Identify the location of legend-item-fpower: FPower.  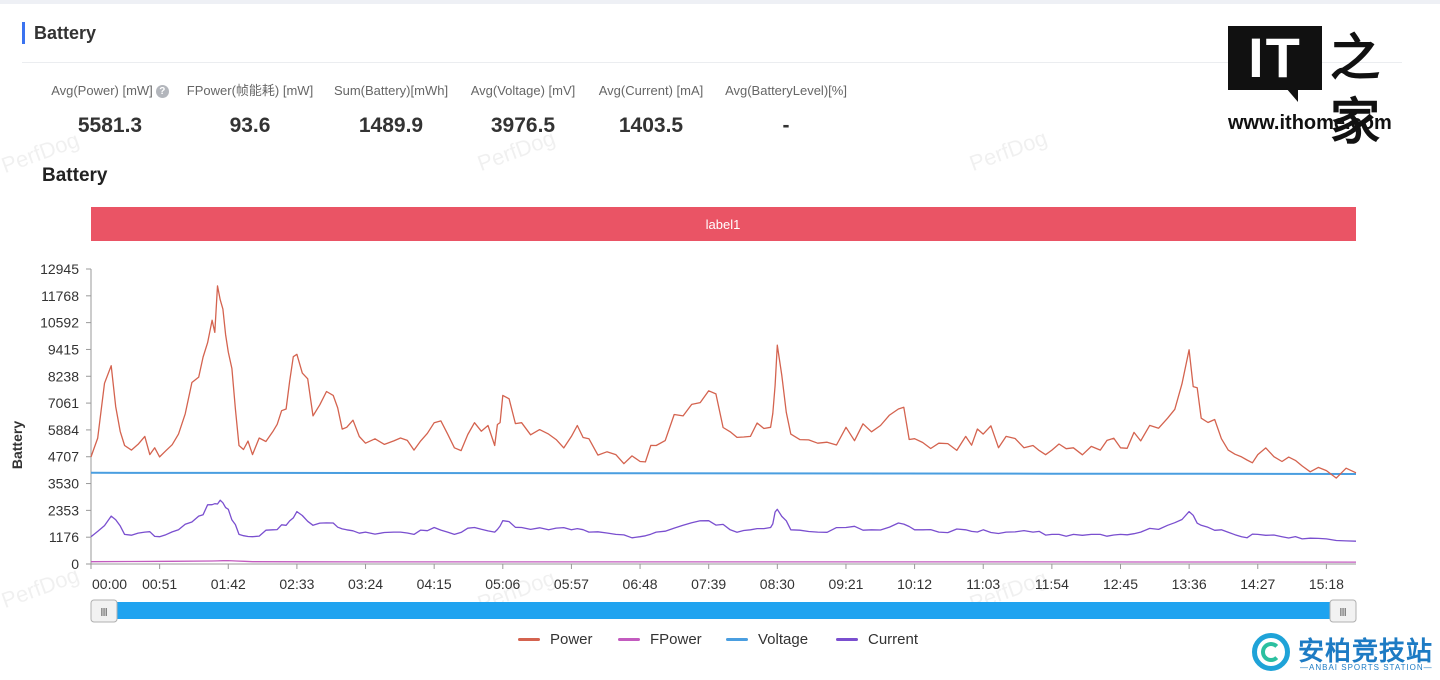
(660, 639).